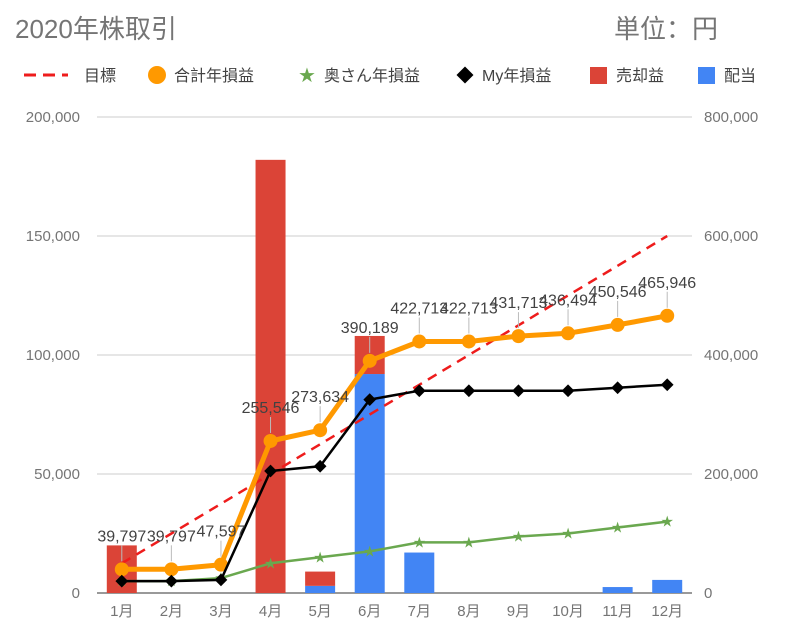 The height and width of the screenshot is (640, 787). I want to click on right-tick-label: 400,000, so click(731, 355).